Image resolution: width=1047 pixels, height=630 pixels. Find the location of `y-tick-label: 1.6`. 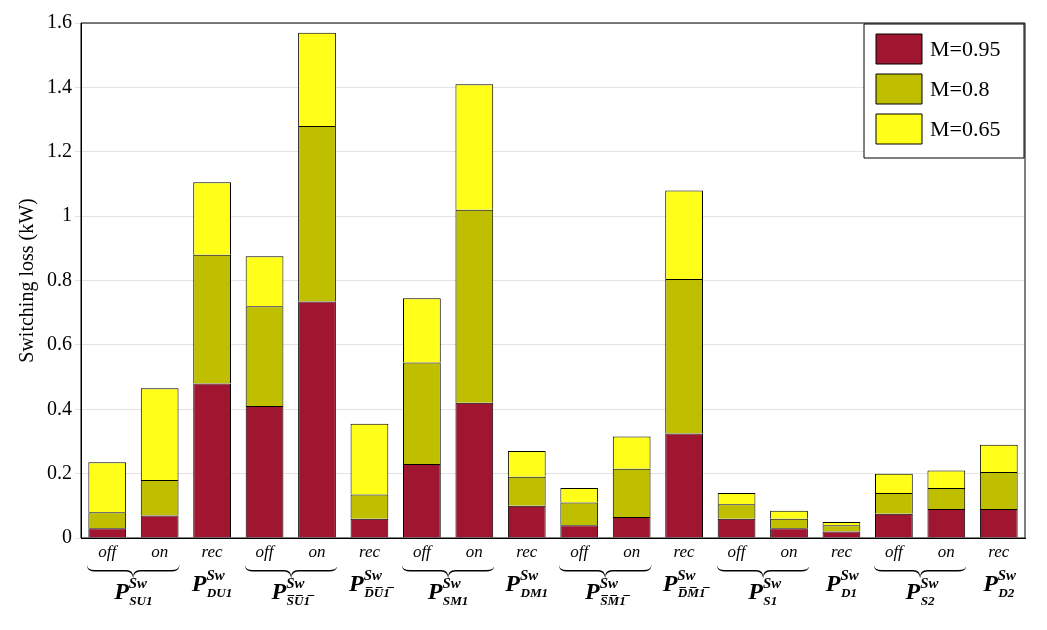

y-tick-label: 1.6 is located at coordinates (59, 21).